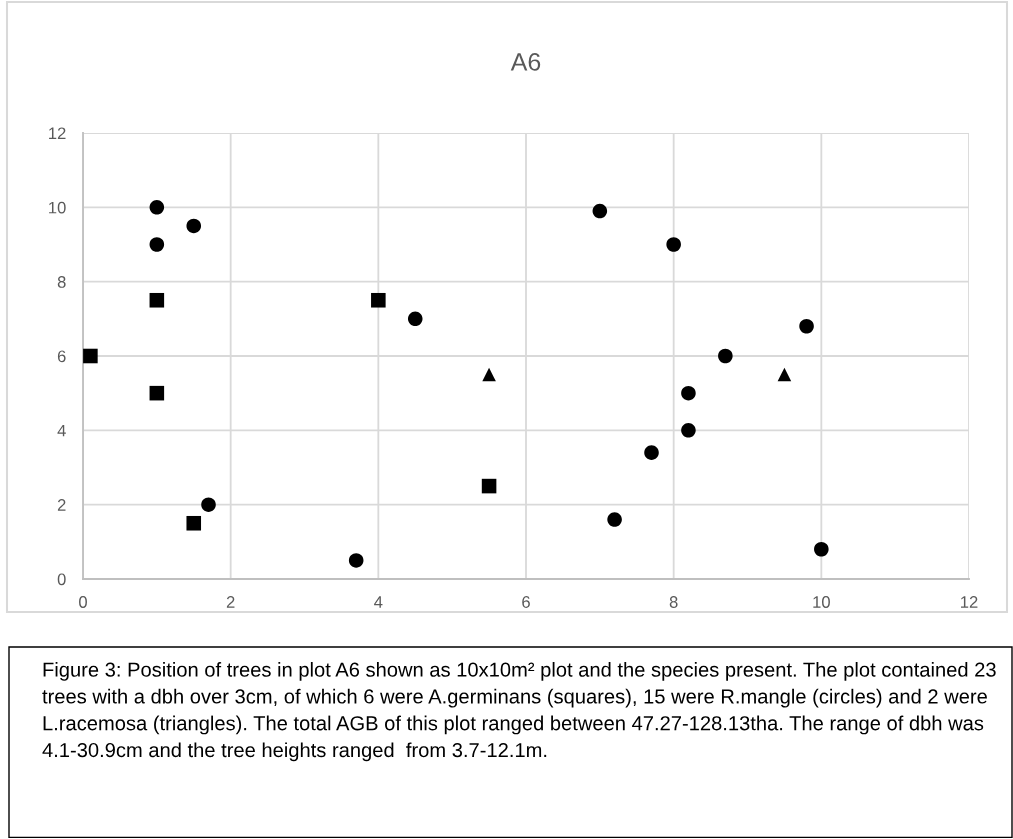 The image size is (1013, 839). What do you see at coordinates (230, 602) in the screenshot?
I see `x-tick-label: 2` at bounding box center [230, 602].